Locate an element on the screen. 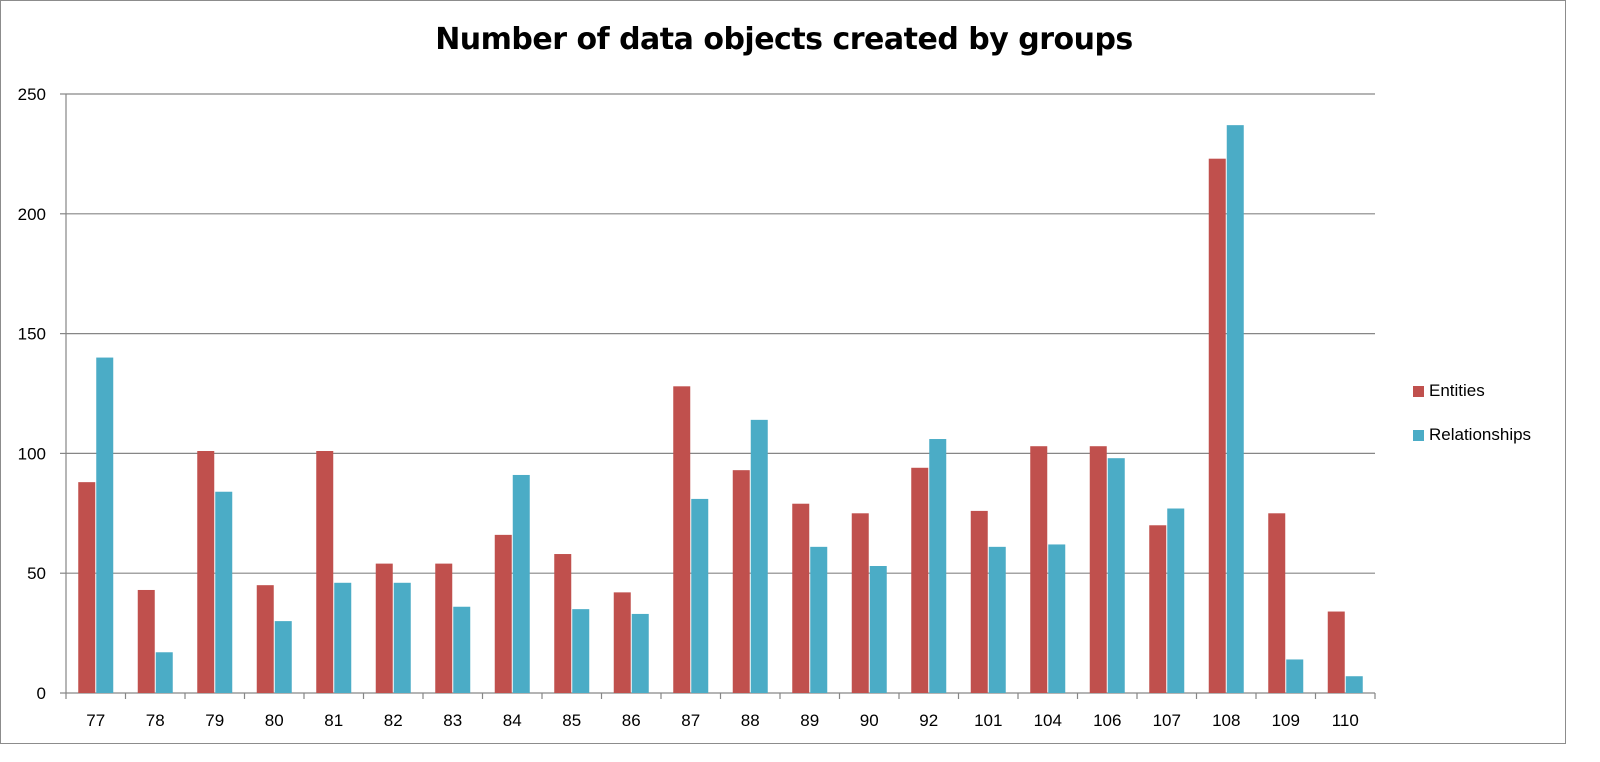  x-tick-label: 83 is located at coordinates (452, 720).